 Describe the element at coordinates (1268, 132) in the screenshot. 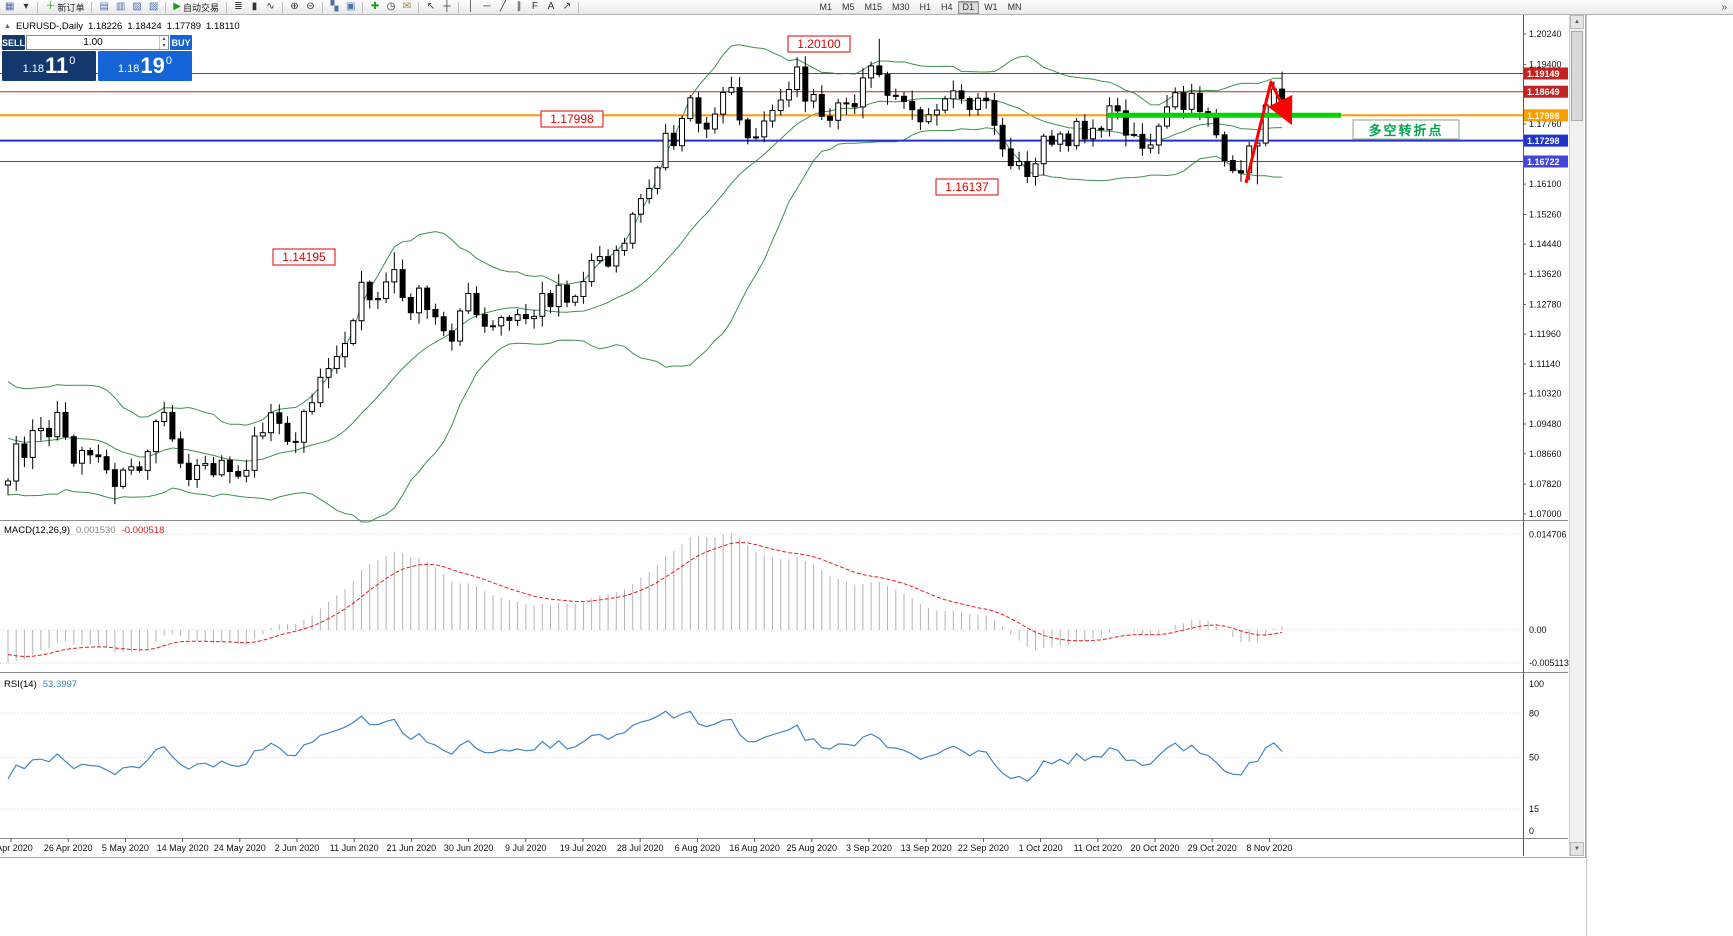

I see `price-path-arrow` at that location.